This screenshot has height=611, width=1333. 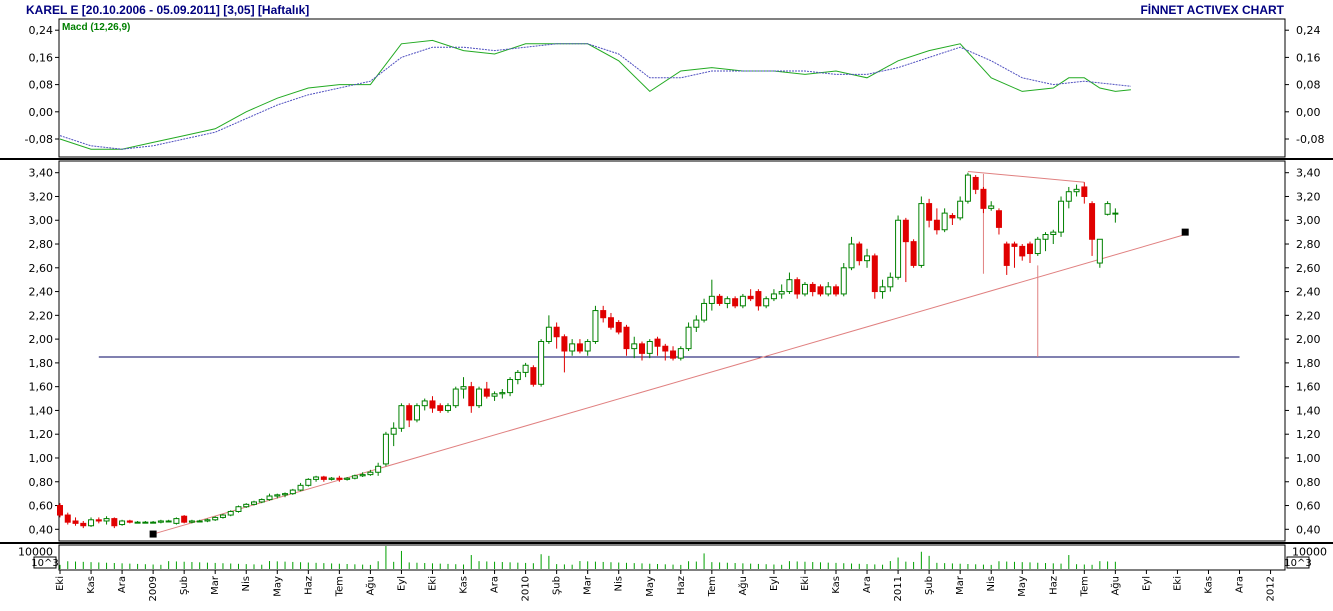 I want to click on price-tick-label-left: 3,00, so click(x=41, y=220).